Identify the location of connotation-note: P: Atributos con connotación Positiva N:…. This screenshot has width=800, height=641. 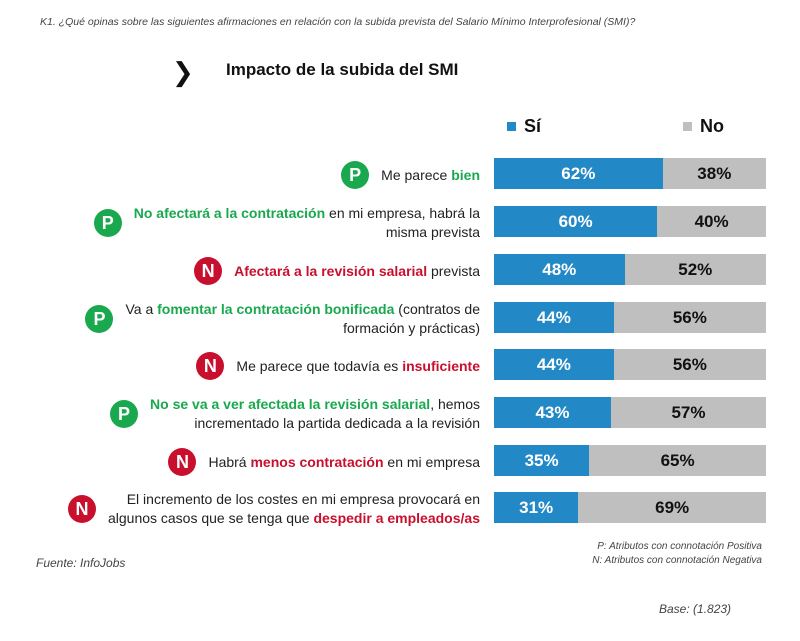
(677, 554).